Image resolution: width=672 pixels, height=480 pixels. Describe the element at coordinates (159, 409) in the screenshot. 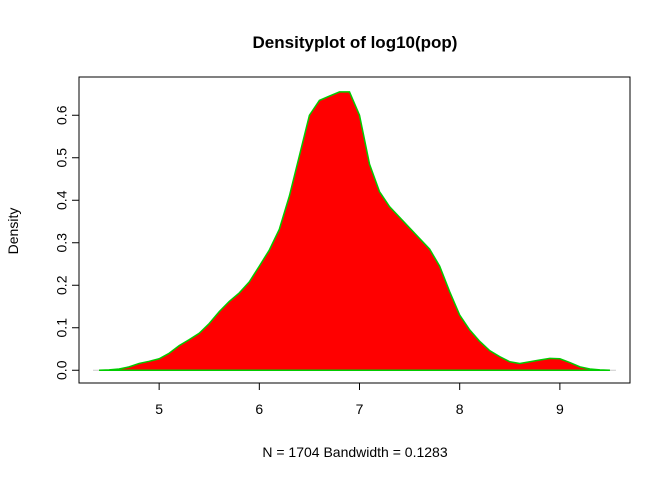

I see `x-tick-label: 5` at that location.